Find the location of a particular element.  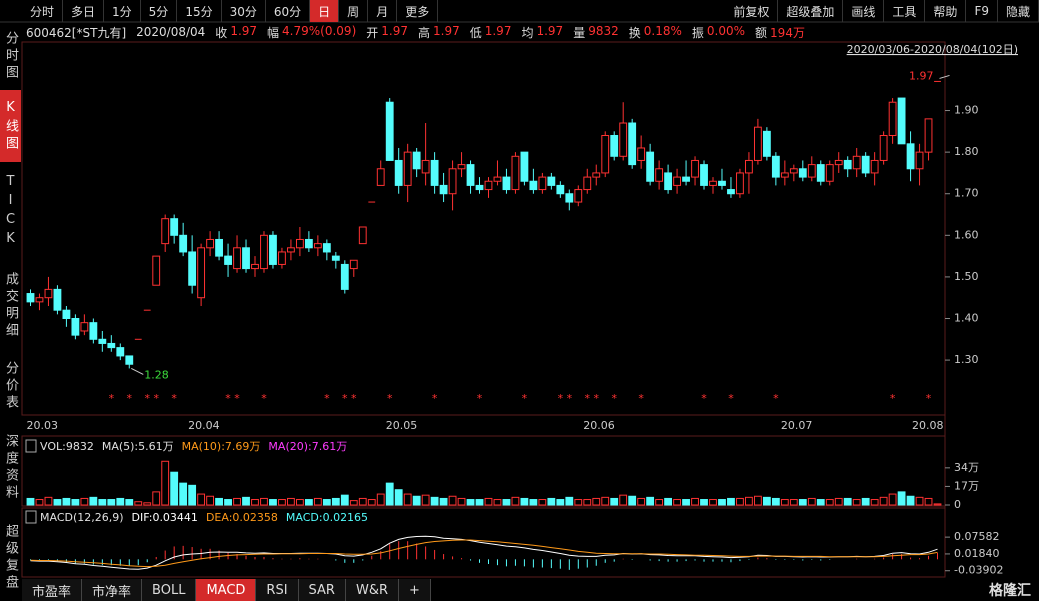

tool-button: 帮助 is located at coordinates (946, 11).